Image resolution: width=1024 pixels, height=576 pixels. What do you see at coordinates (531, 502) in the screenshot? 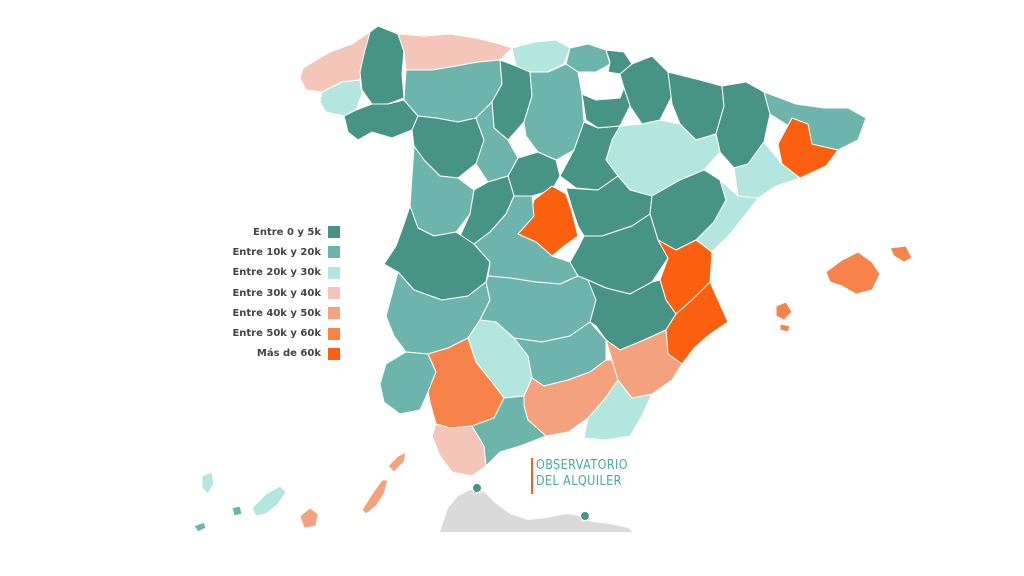
I see `city-markers` at bounding box center [531, 502].